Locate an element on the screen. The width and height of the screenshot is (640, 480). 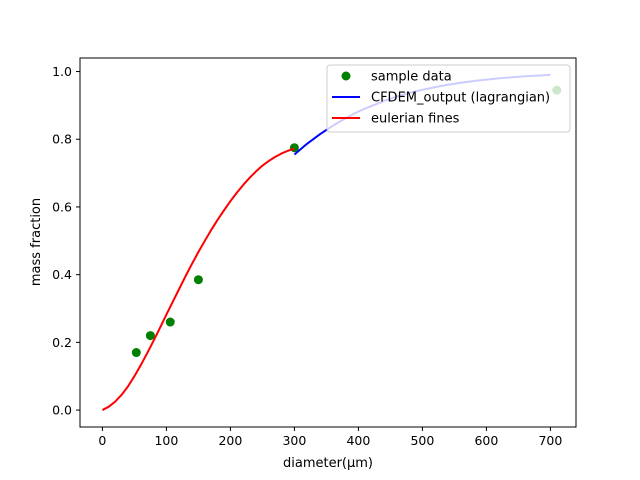
x-tick-label: 300 is located at coordinates (294, 440).